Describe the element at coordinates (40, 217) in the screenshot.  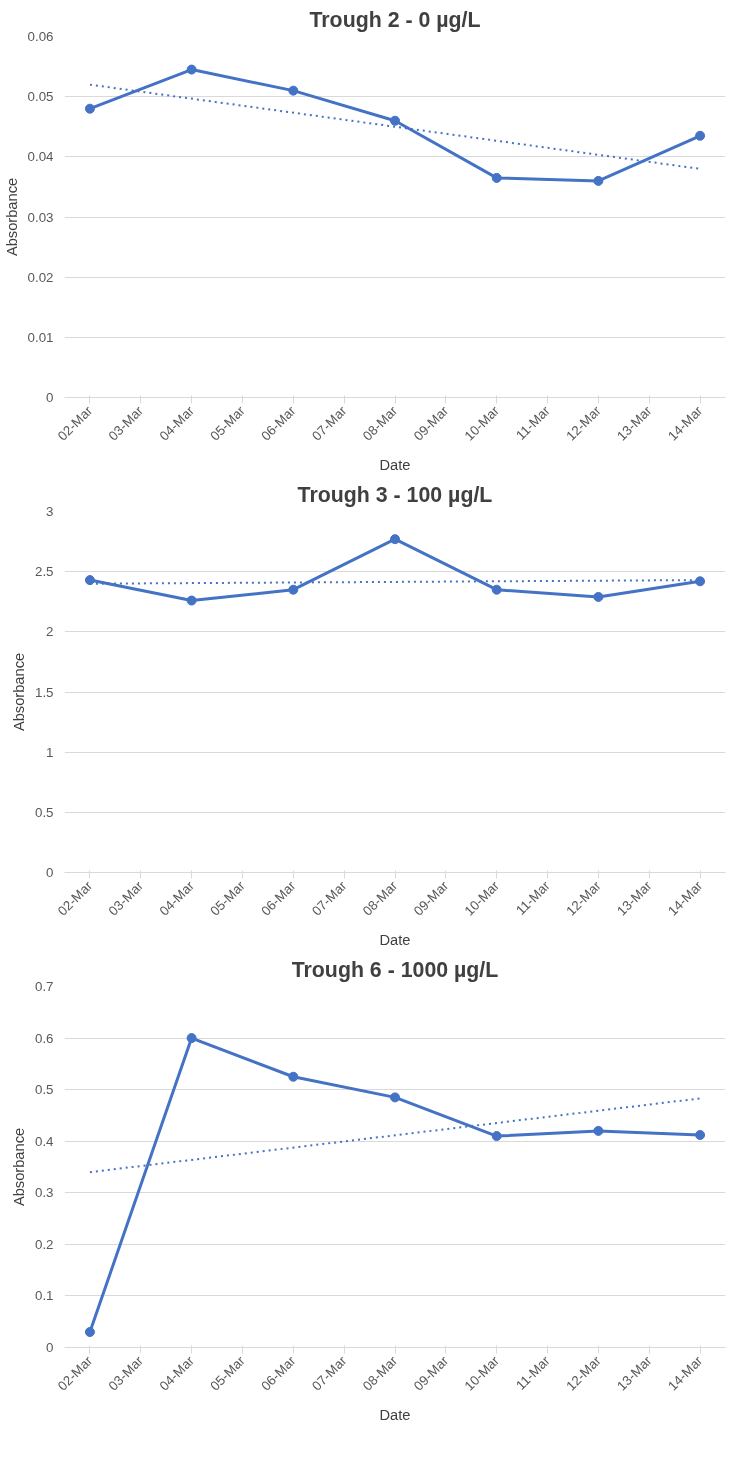
I see `y-tick-label: 0.03` at that location.